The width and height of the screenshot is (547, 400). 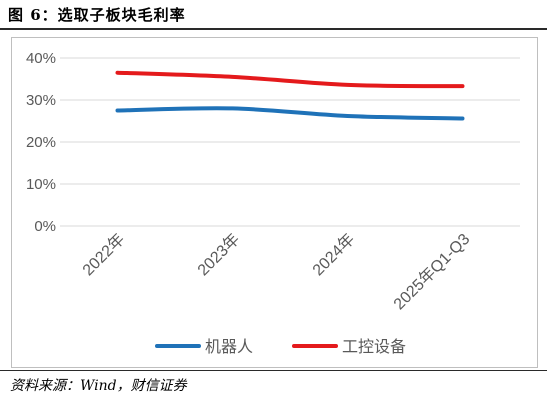 I want to click on y-tick-label: 30%, so click(x=41, y=100).